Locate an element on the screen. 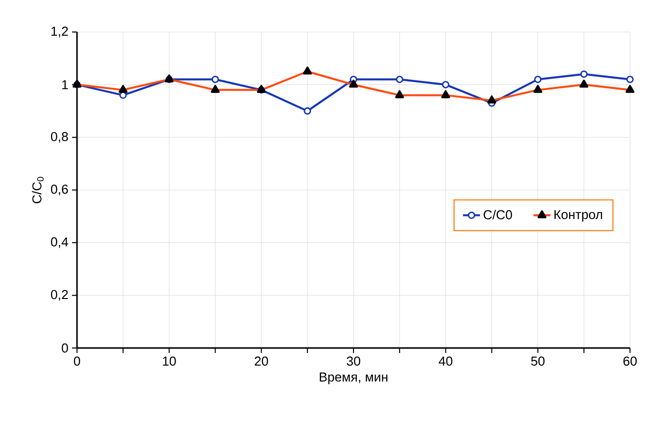 Image resolution: width=649 pixels, height=423 pixels. legend-label: Контрол is located at coordinates (578, 216).